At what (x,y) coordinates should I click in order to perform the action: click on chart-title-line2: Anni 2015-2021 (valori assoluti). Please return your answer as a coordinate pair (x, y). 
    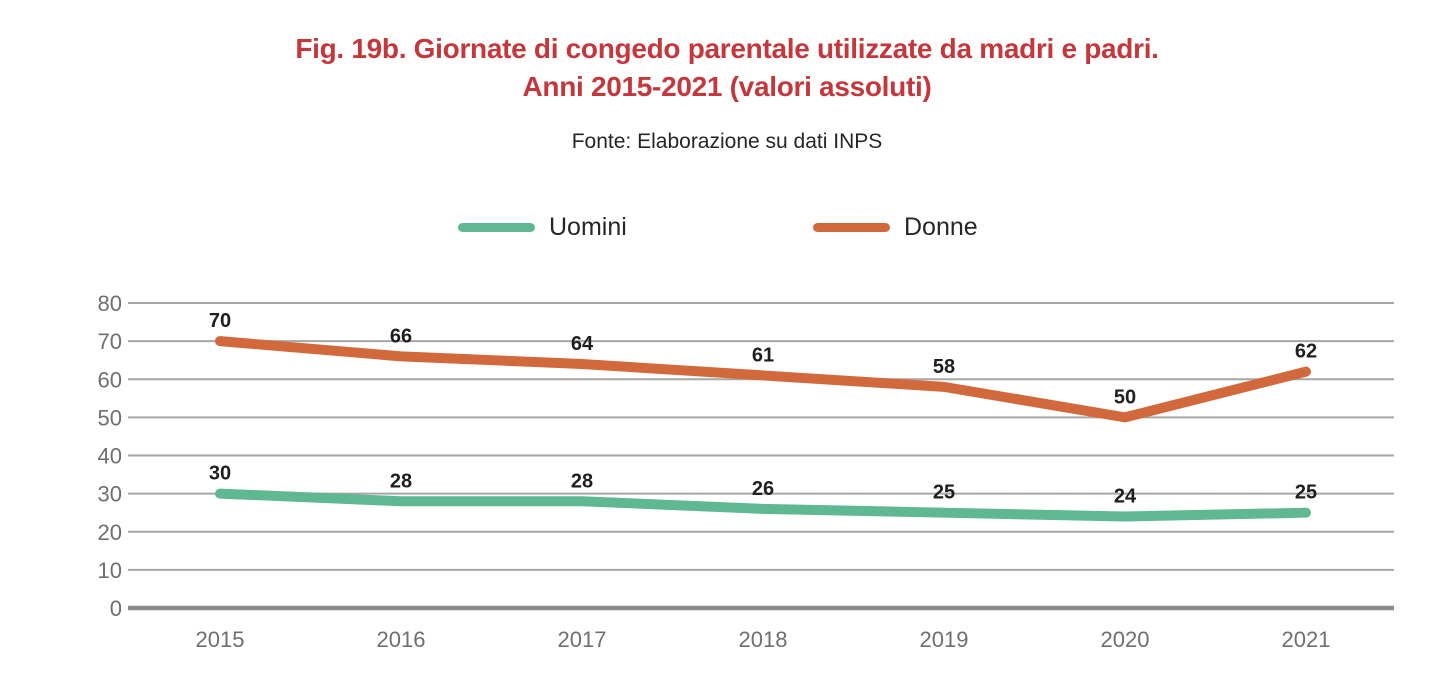
    Looking at the image, I should click on (727, 86).